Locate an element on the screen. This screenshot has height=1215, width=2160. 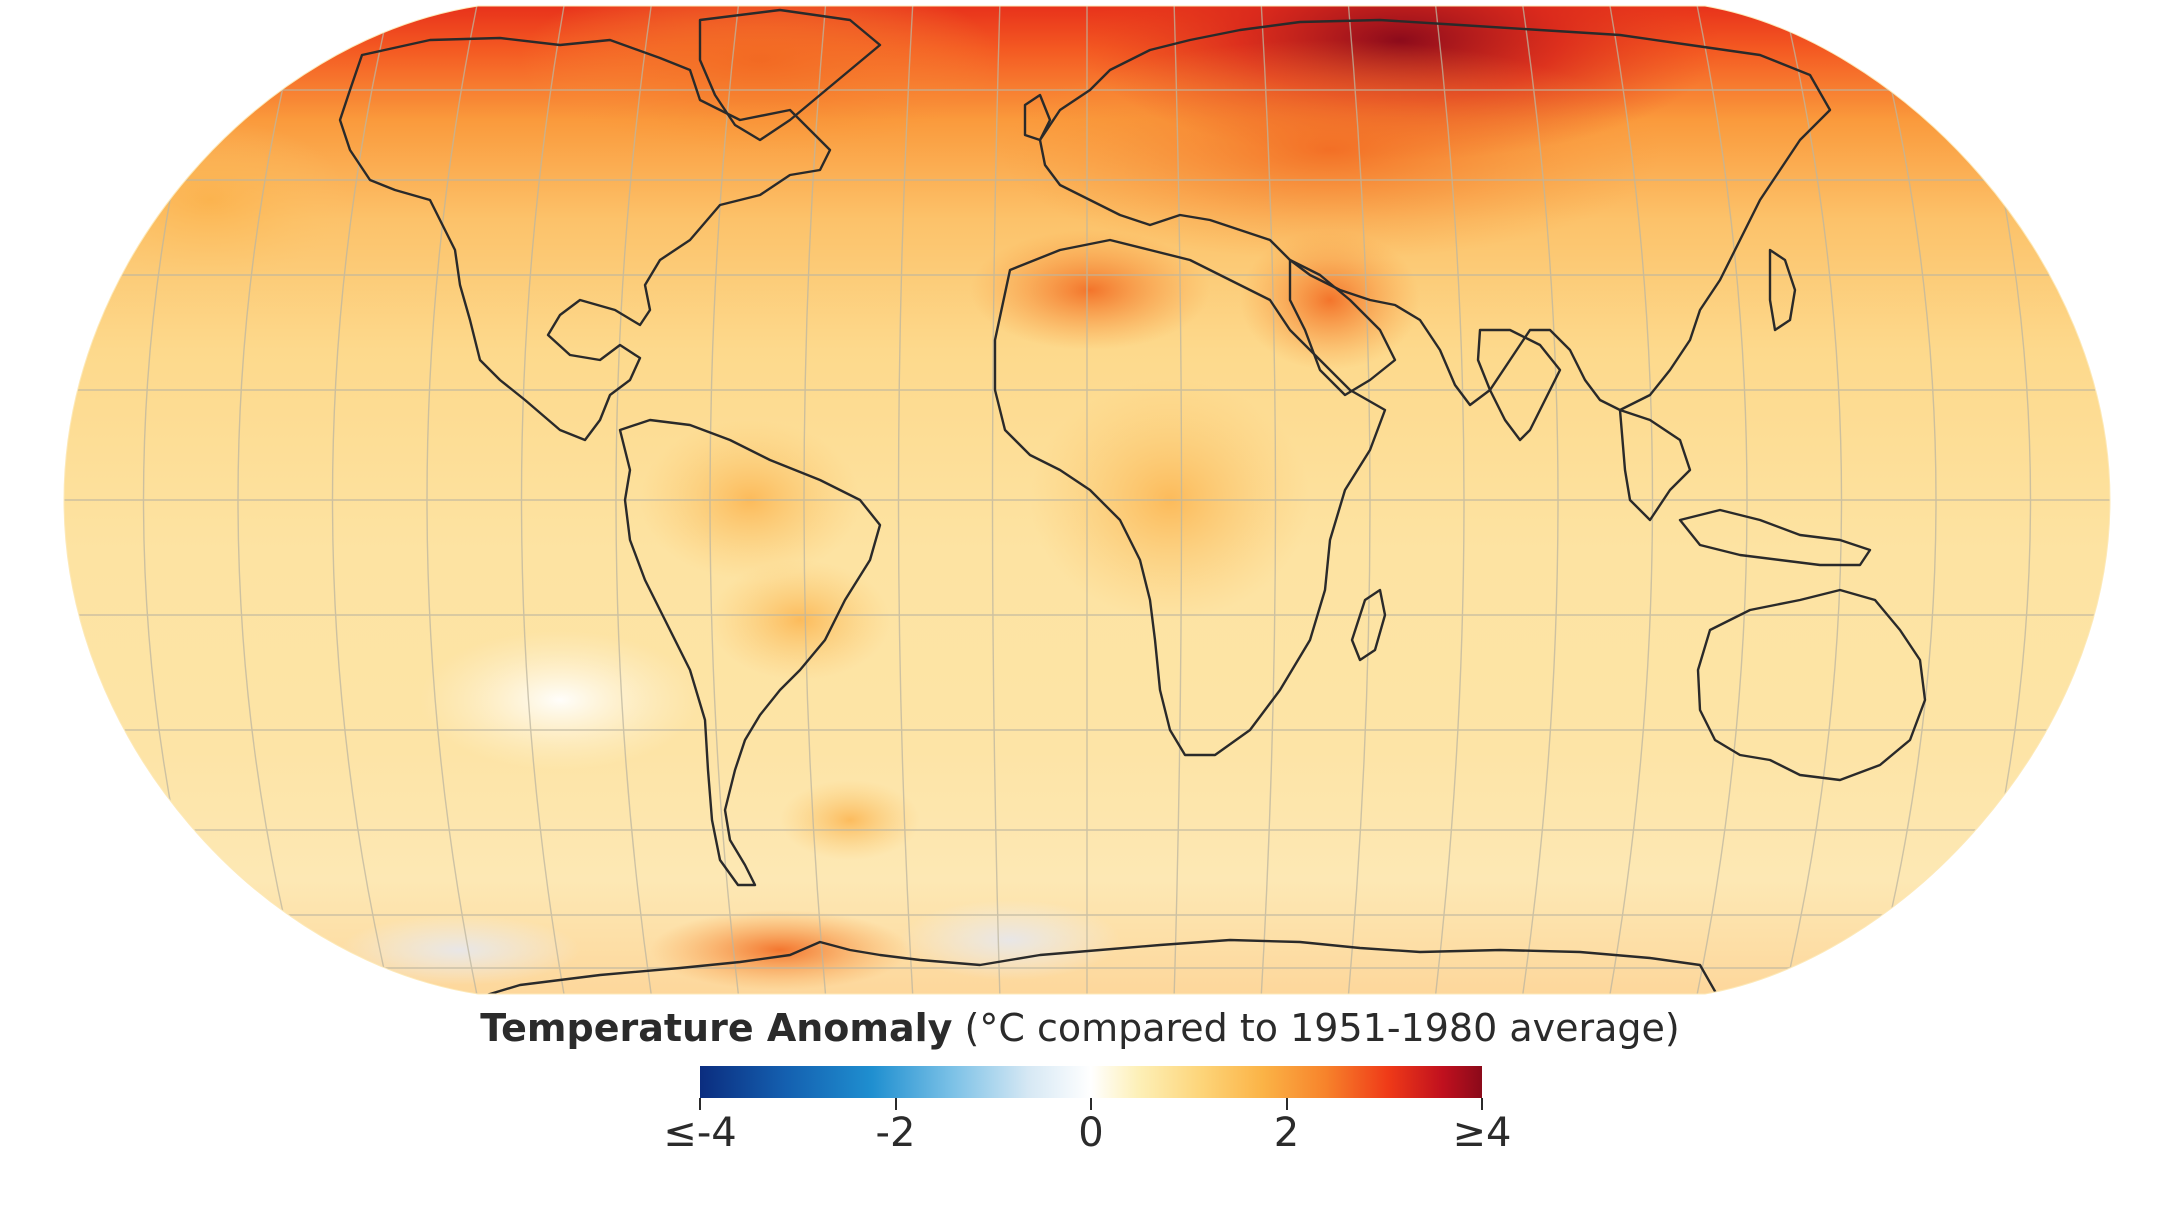
anomaly-patch-antarctic-peninsula is located at coordinates (780, 950).